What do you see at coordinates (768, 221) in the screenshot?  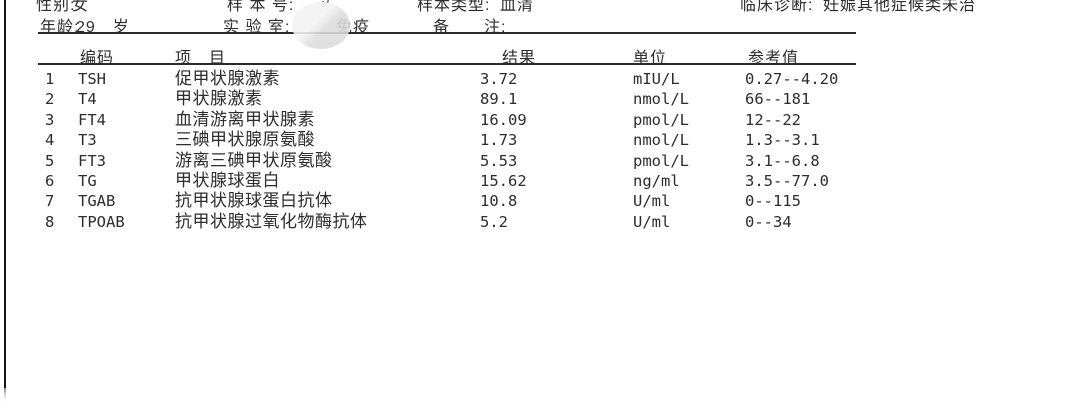 I see `row-reference: 0--34` at bounding box center [768, 221].